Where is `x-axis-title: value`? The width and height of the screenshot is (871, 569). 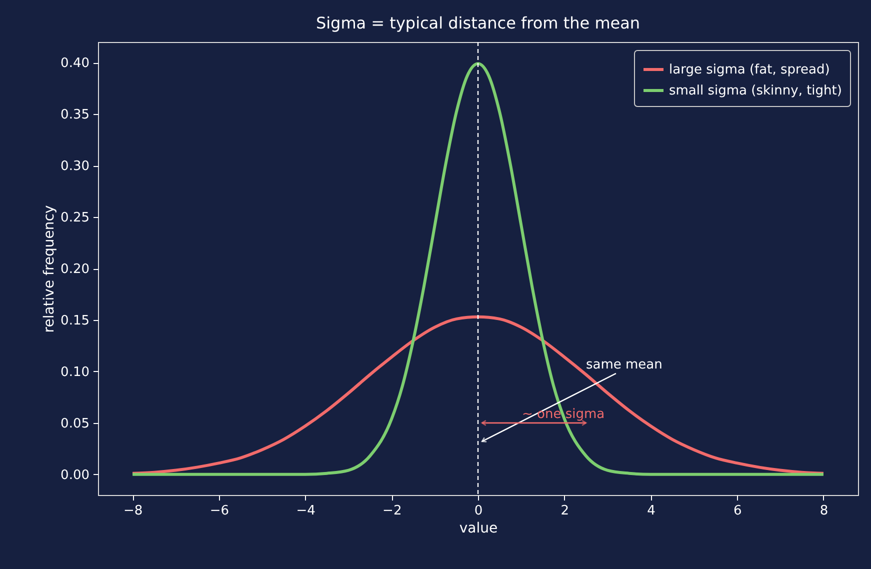 x-axis-title: value is located at coordinates (478, 528).